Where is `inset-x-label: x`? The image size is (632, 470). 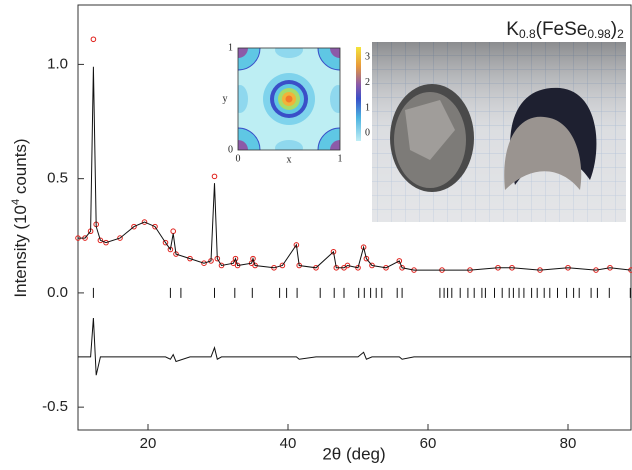
inset-x-label: x is located at coordinates (289, 159).